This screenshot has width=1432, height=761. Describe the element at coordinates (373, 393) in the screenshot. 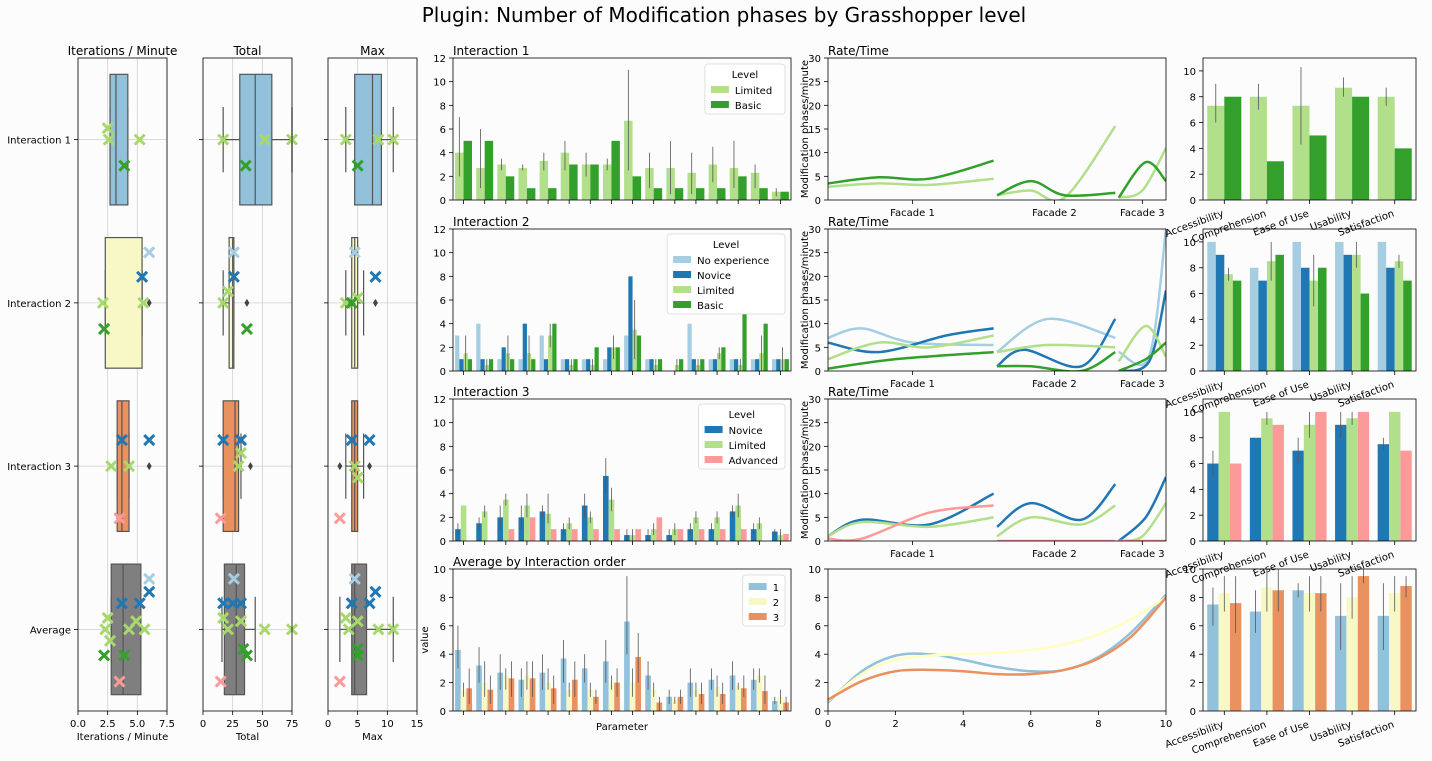

I see `box-plot-box_max: 0 5 10 15 Max Max` at that location.